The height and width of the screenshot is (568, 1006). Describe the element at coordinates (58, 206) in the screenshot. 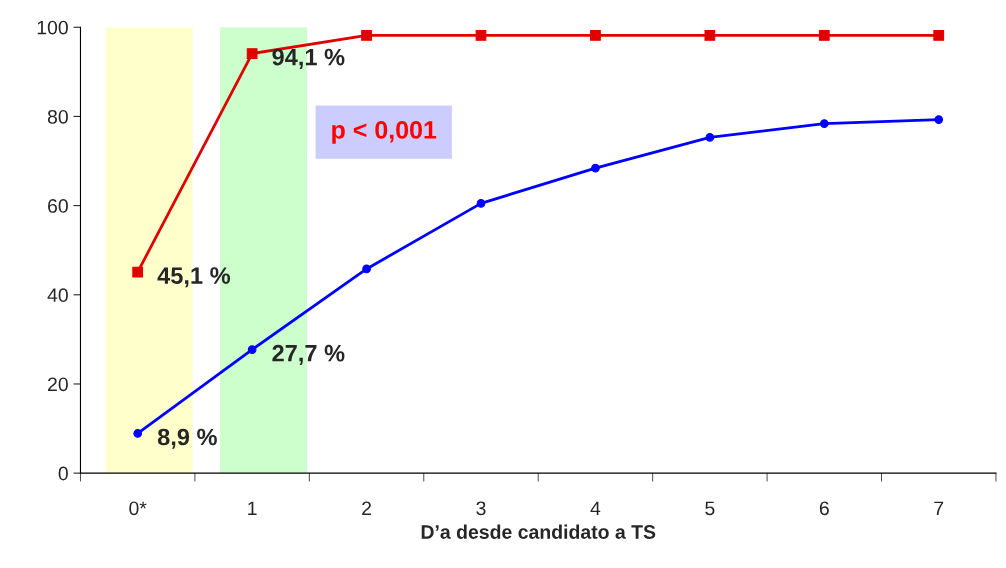

I see `y-tick-label: 60` at that location.